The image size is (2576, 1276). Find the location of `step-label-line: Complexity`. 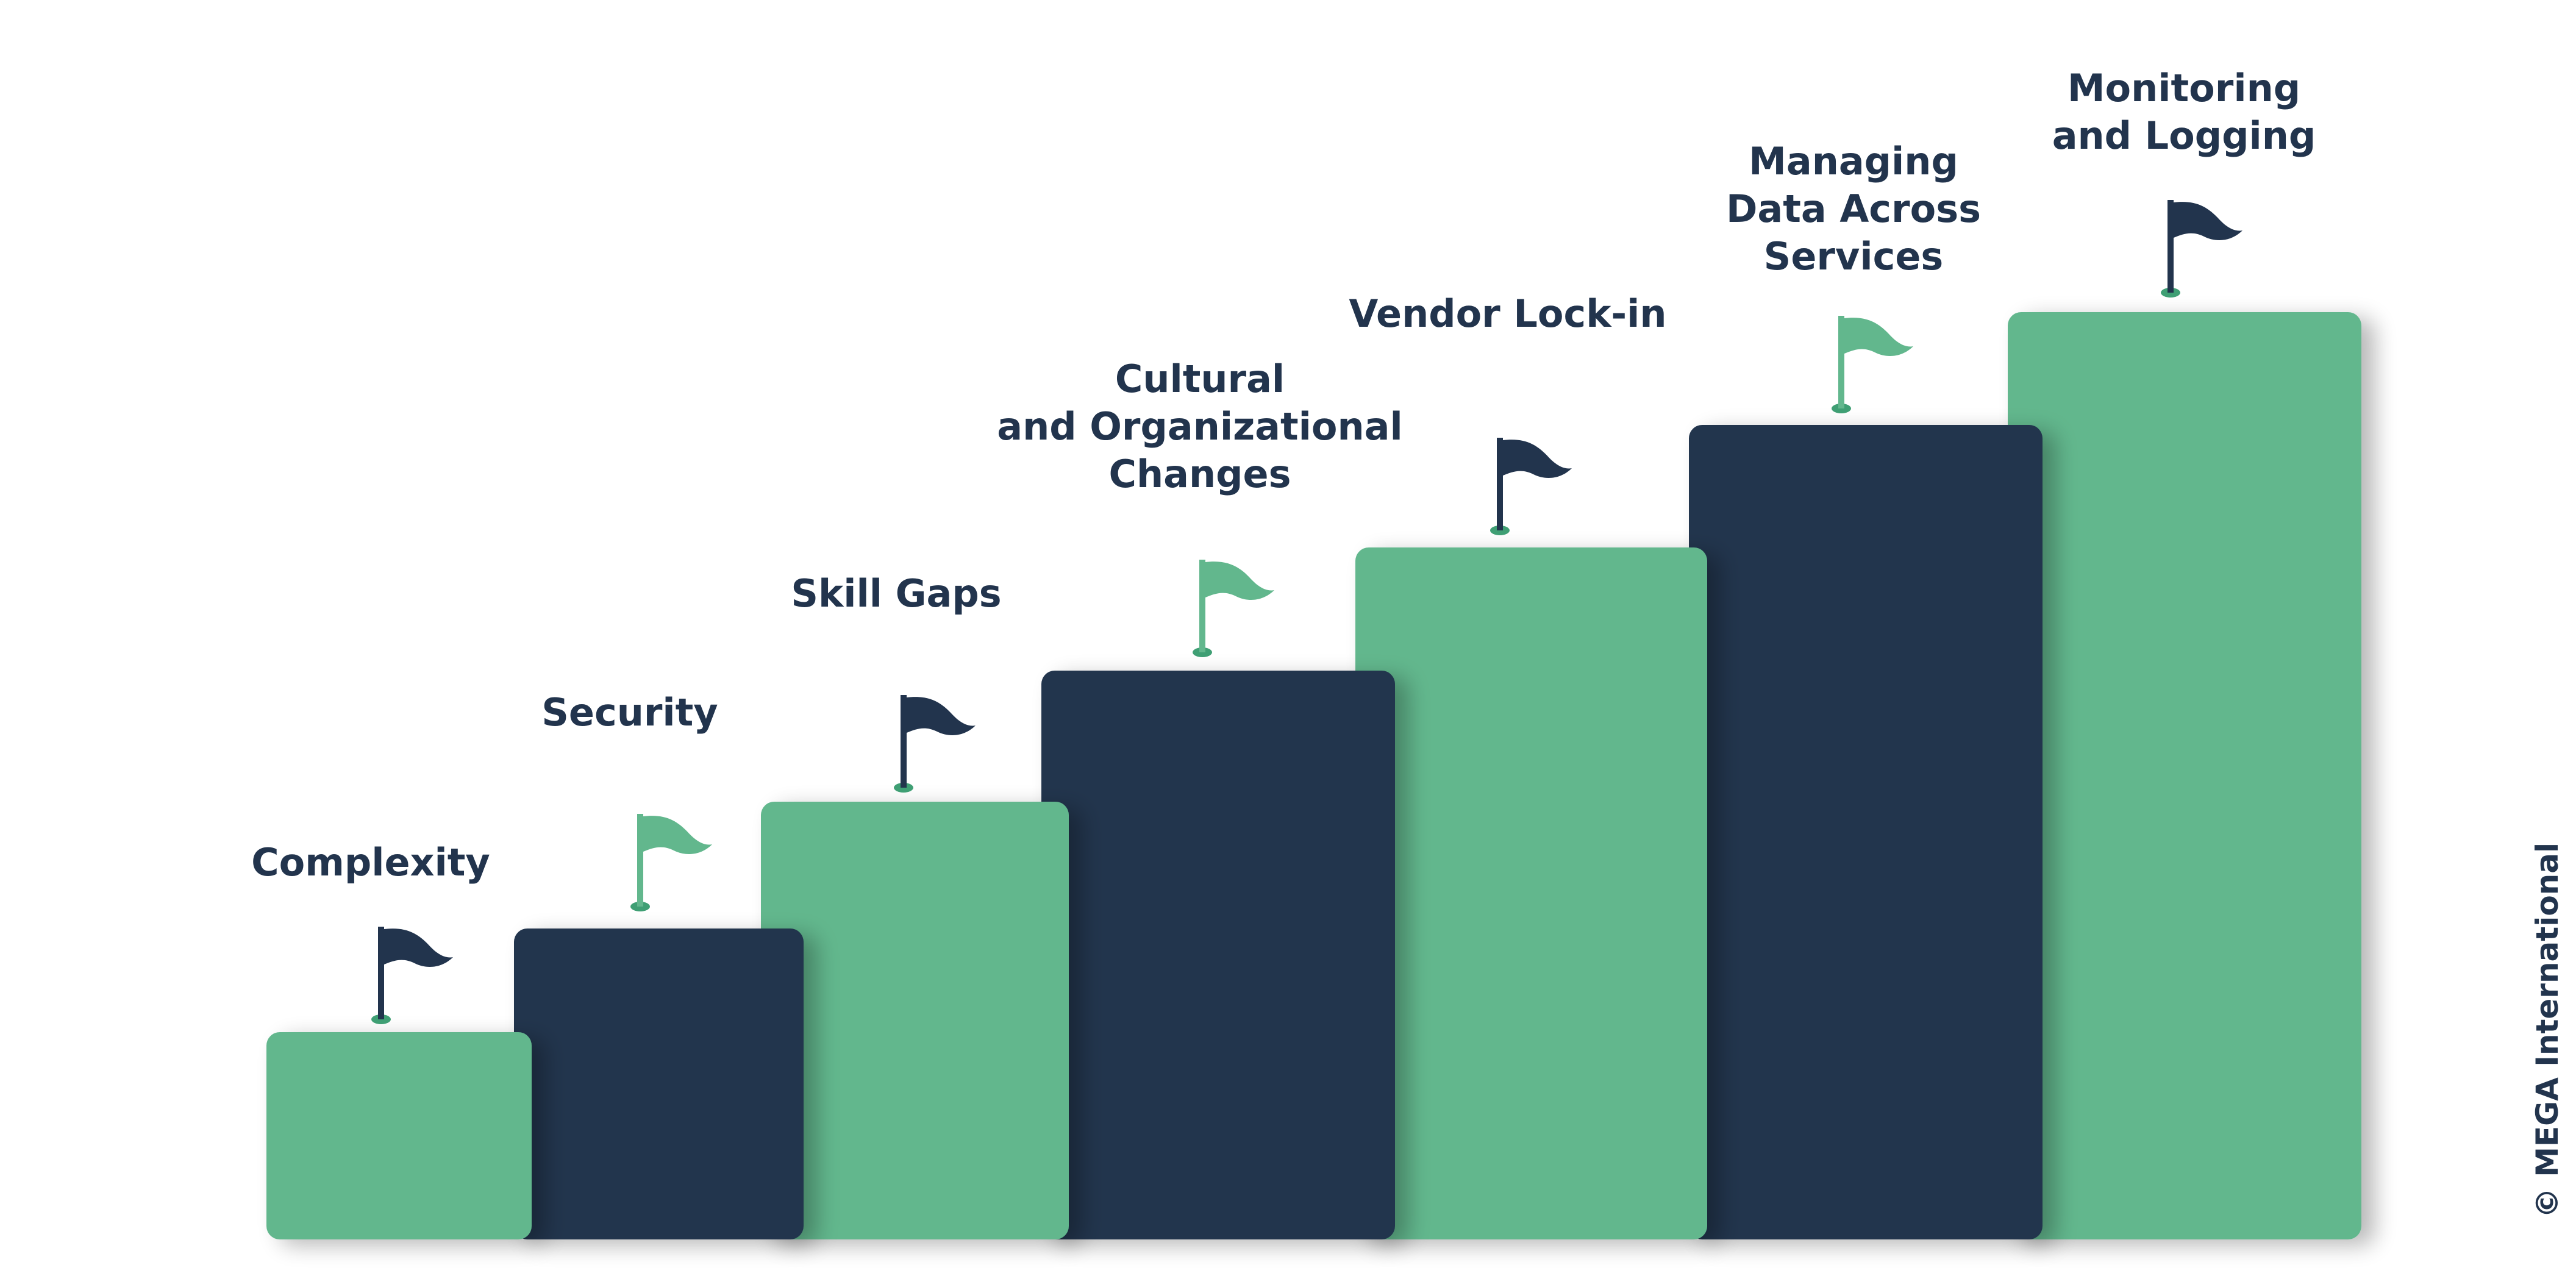

step-label-line: Complexity is located at coordinates (370, 862).